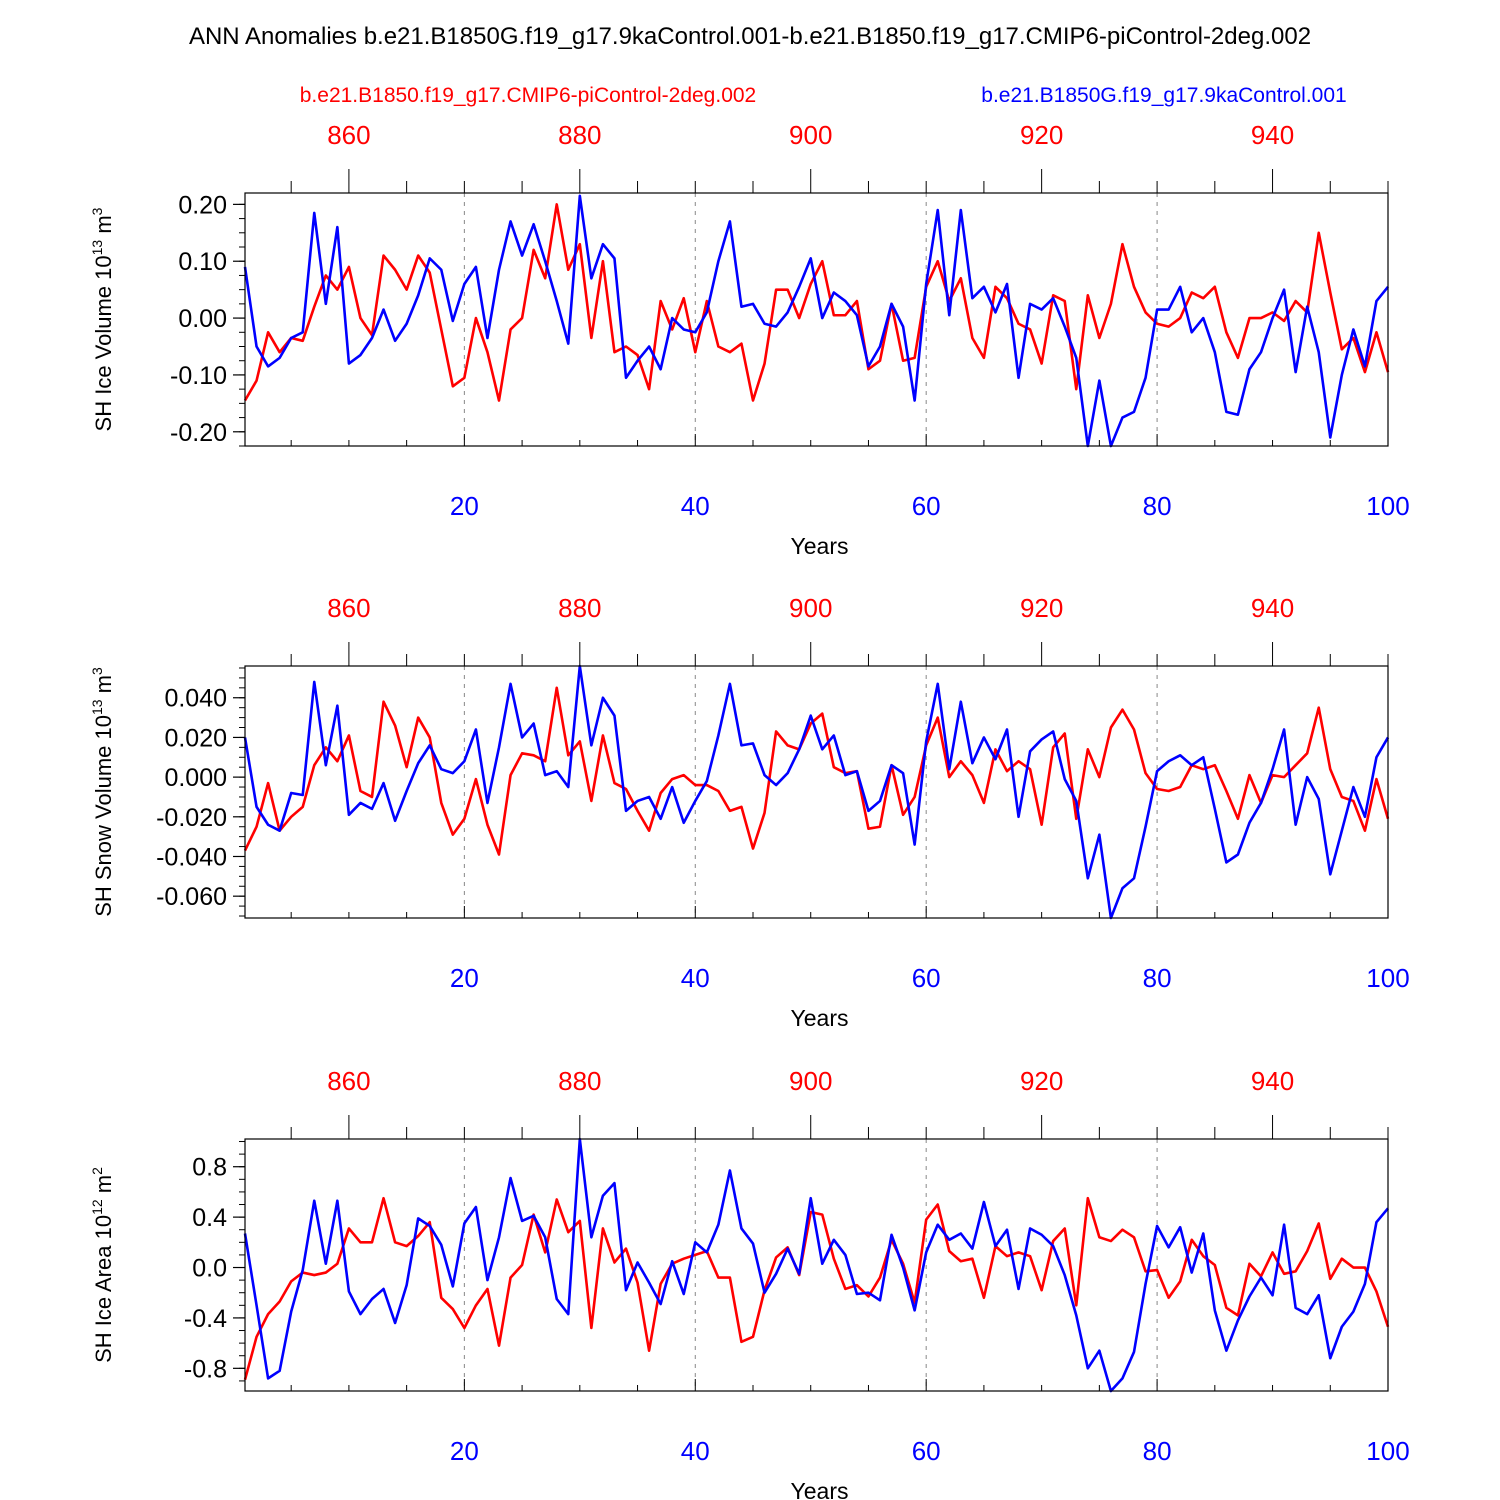 This screenshot has width=1500, height=1500. Describe the element at coordinates (198, 433) in the screenshot. I see `y-tick-label: -0.20` at that location.